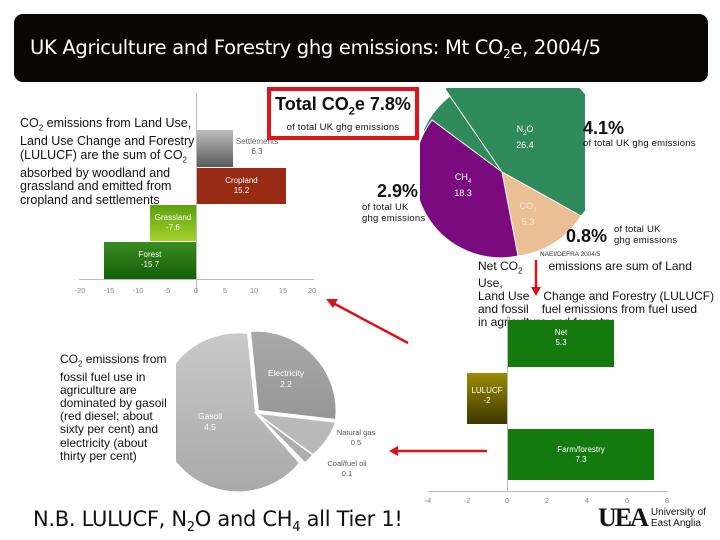 The image size is (720, 540). What do you see at coordinates (394, 202) in the screenshot?
I see `ch4-share-annotation: 2.9% of total UK ghg emissions` at bounding box center [394, 202].